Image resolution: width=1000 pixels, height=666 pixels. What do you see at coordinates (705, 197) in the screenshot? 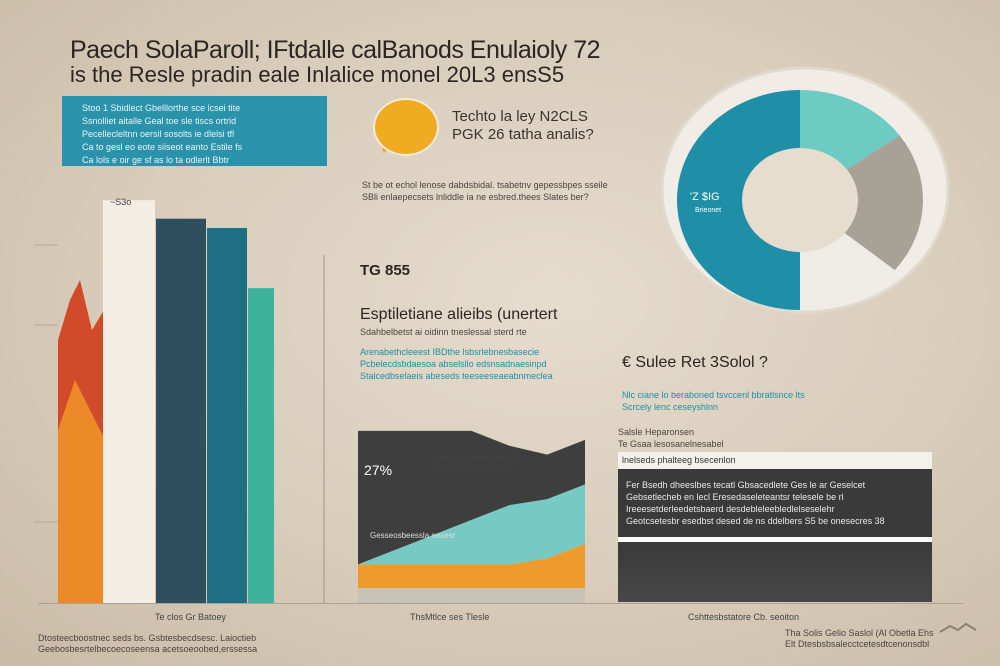
I see `donut-annotation: 'Z $IG` at bounding box center [705, 197].